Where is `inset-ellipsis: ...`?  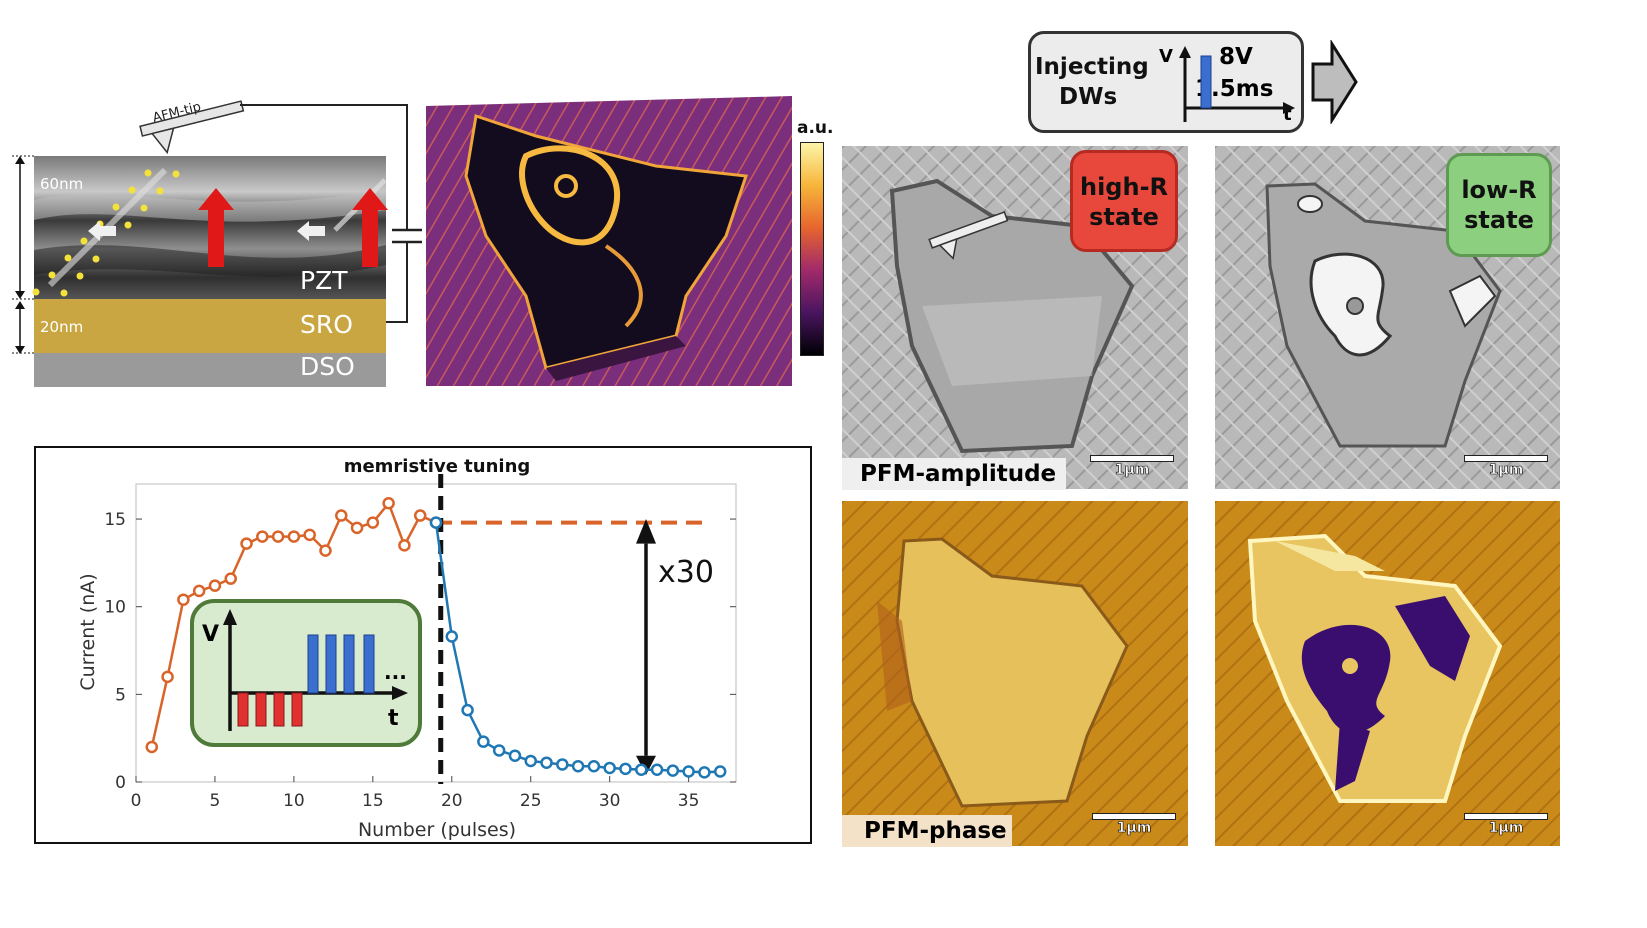 inset-ellipsis: ... is located at coordinates (395, 672).